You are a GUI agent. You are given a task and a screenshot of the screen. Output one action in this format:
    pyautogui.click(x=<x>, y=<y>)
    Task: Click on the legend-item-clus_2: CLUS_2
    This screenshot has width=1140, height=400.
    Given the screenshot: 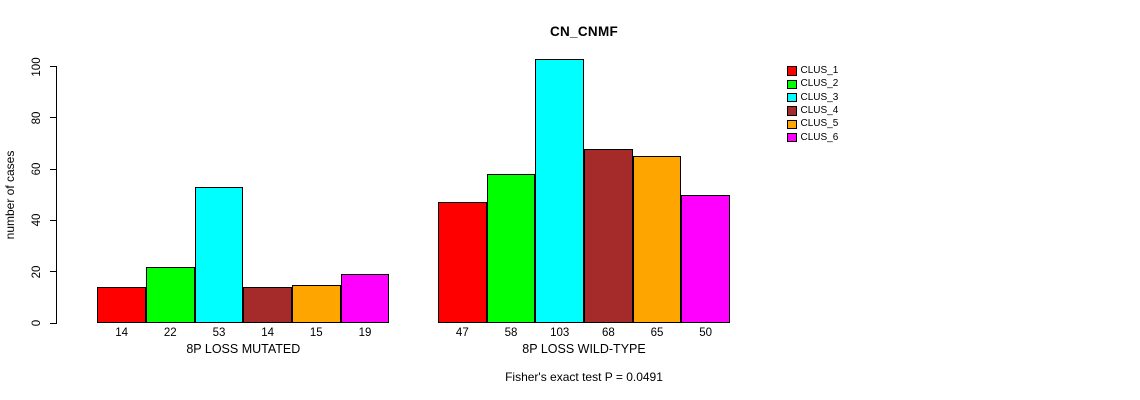 What is the action you would take?
    pyautogui.click(x=812, y=84)
    